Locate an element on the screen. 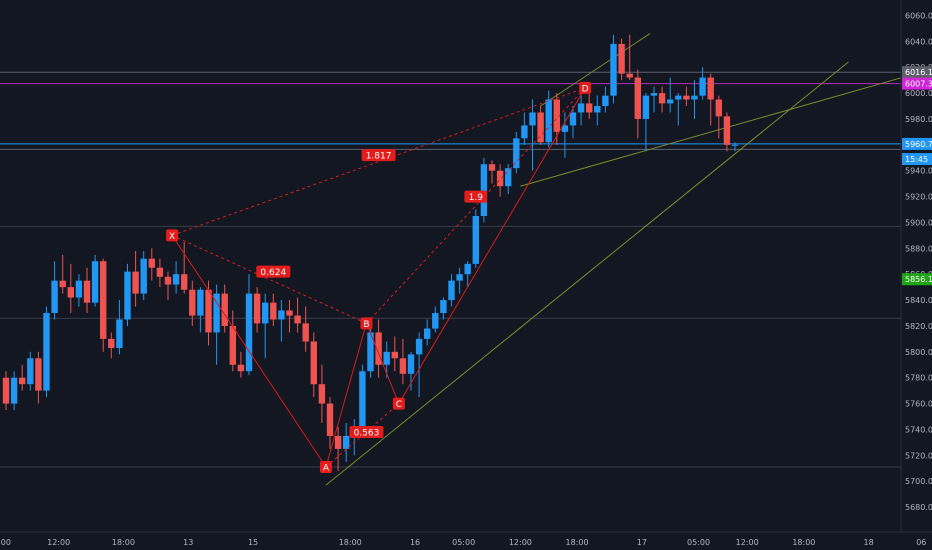  price-tick: 5740.0 is located at coordinates (918, 429).